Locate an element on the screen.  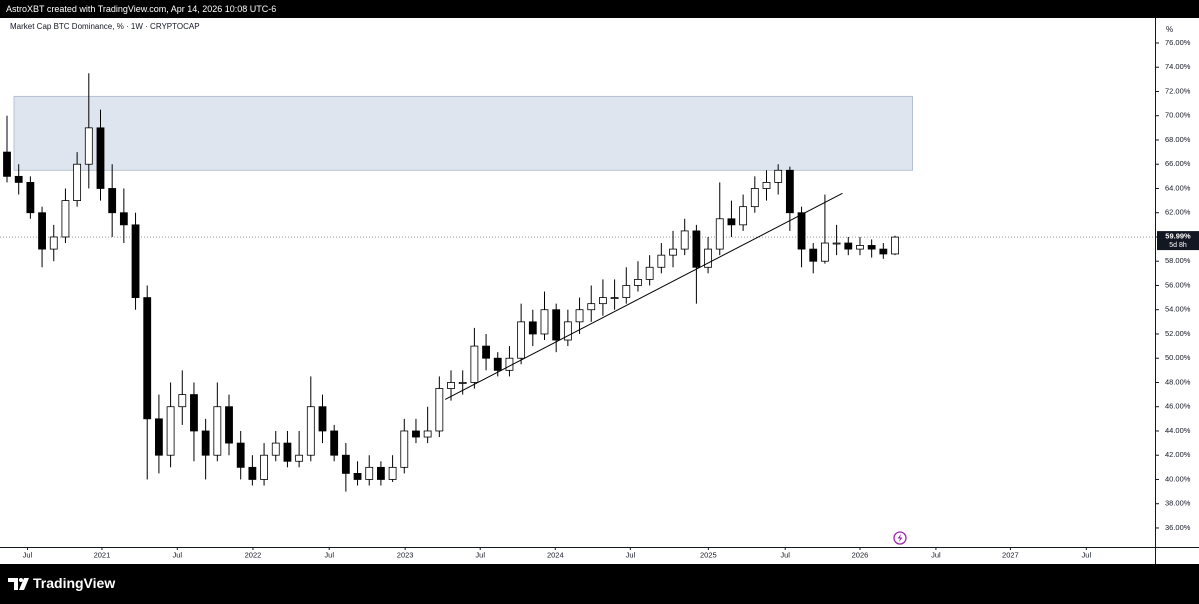
y-tick-label: 62.00% is located at coordinates (1178, 212).